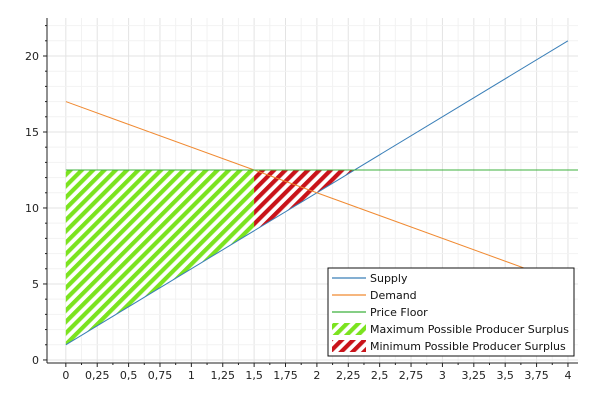 The image size is (600, 400). I want to click on x-tick-label: 3,25, so click(474, 375).